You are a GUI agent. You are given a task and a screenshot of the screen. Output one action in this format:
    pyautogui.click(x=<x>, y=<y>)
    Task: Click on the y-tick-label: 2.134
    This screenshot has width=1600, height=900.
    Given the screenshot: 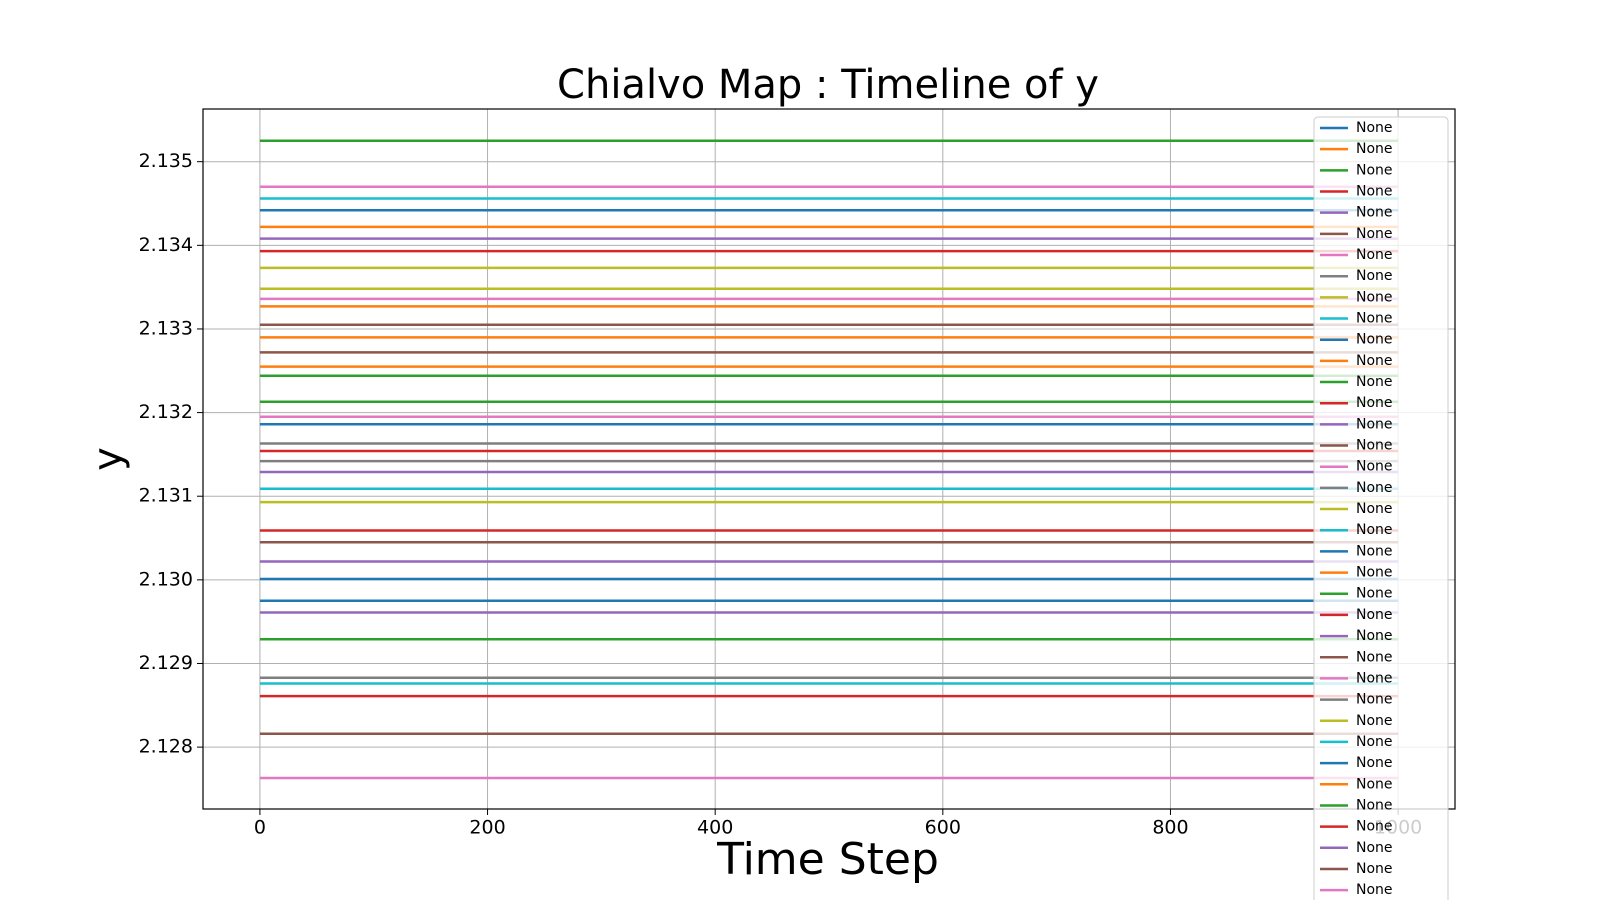 What is the action you would take?
    pyautogui.click(x=166, y=245)
    